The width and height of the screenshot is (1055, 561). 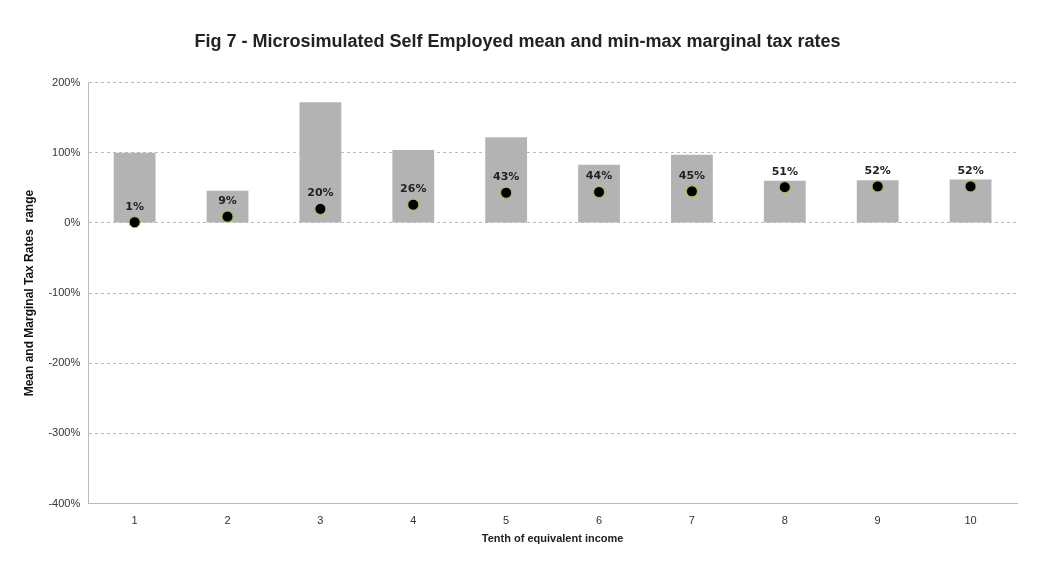 I want to click on data-label: 45%, so click(x=692, y=175).